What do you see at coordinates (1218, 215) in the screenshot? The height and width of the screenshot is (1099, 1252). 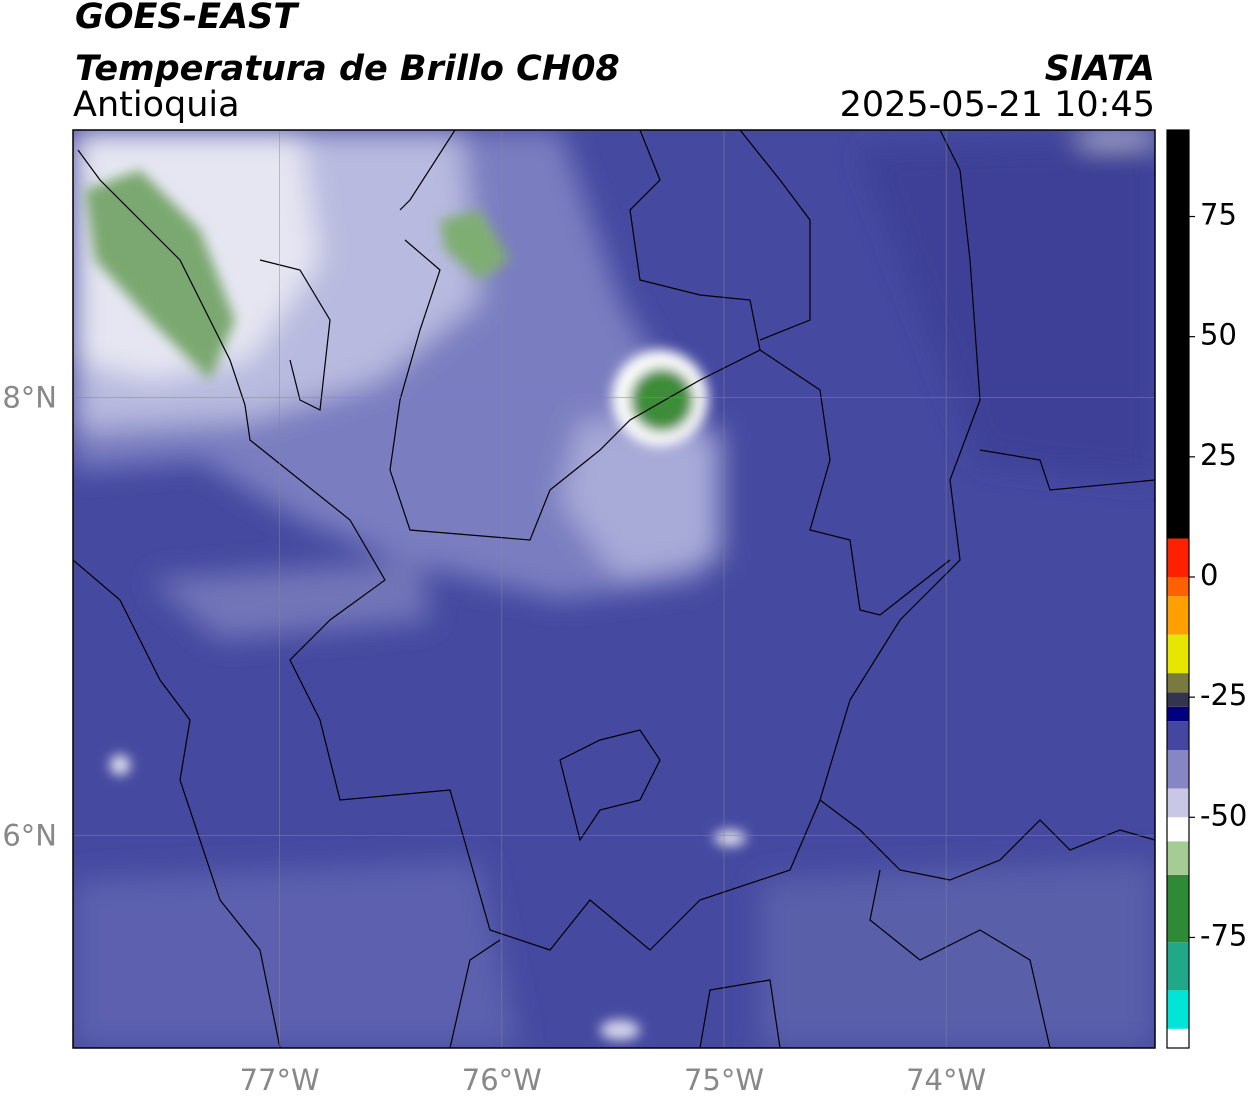 I see `colorbar-tick-label: 75` at bounding box center [1218, 215].